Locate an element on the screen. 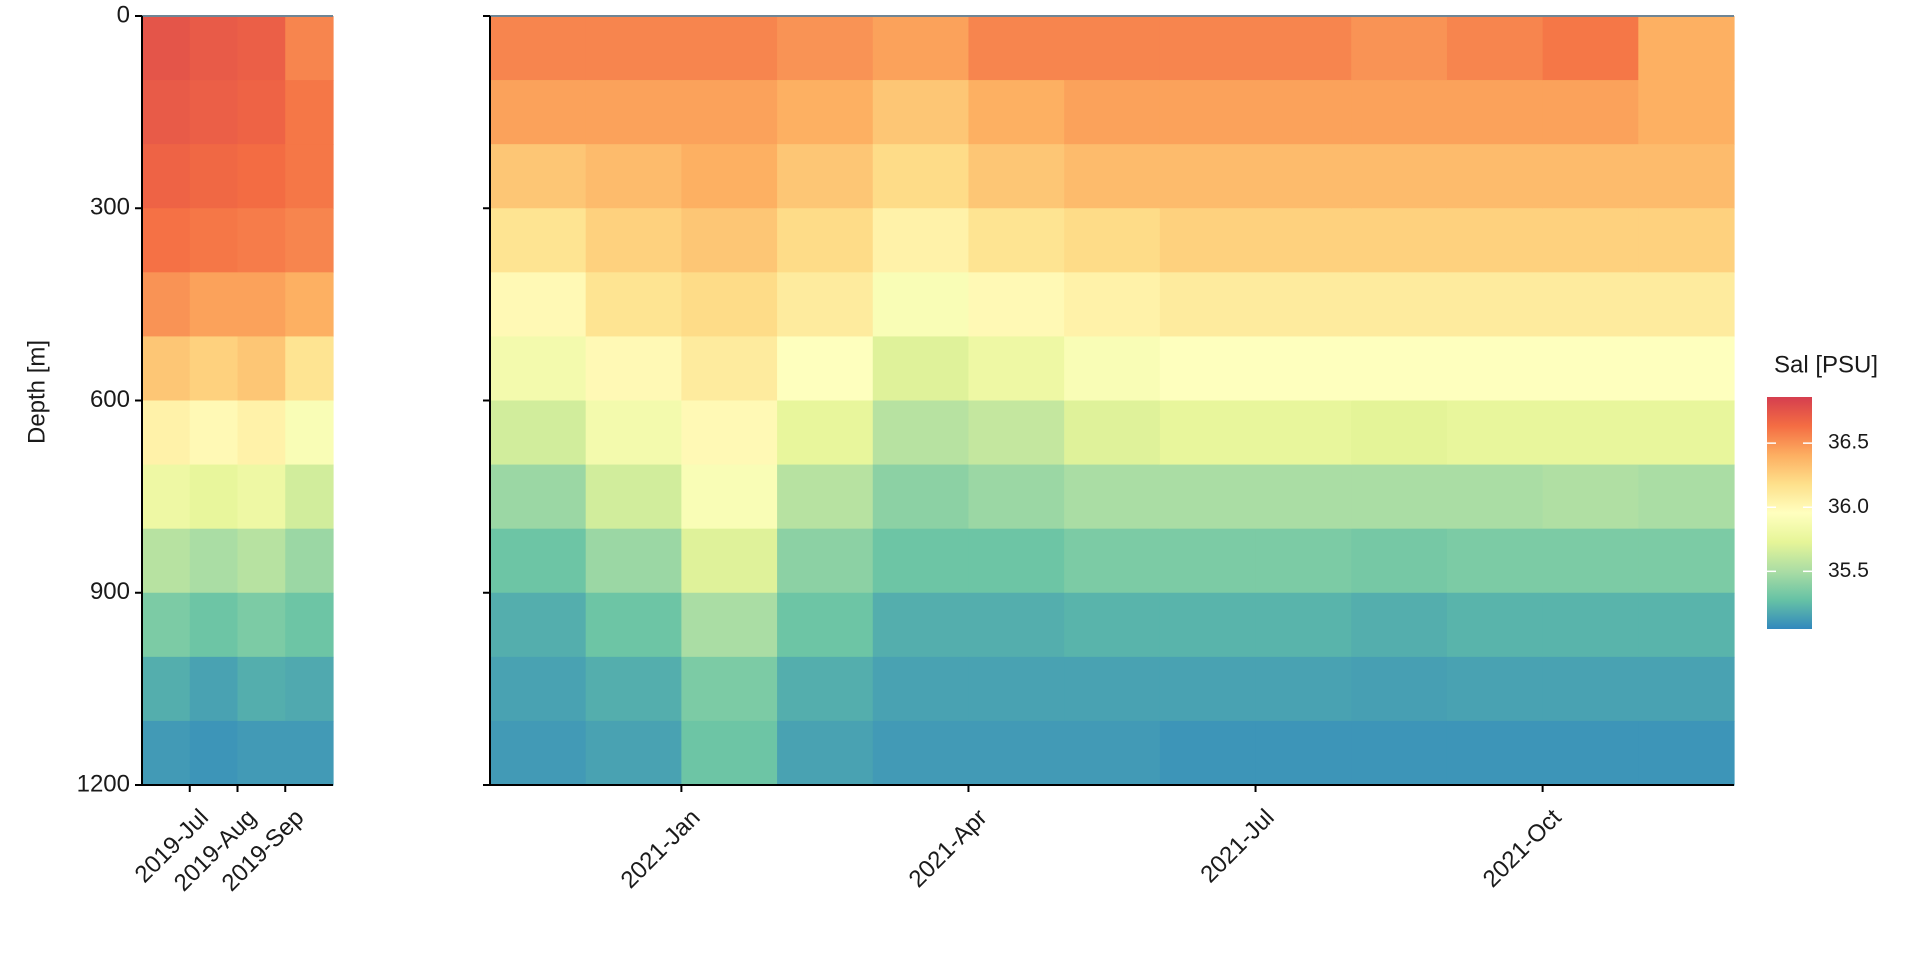 Image resolution: width=1920 pixels, height=965 pixels. x-tick-label: 2021-Jan is located at coordinates (661, 849).